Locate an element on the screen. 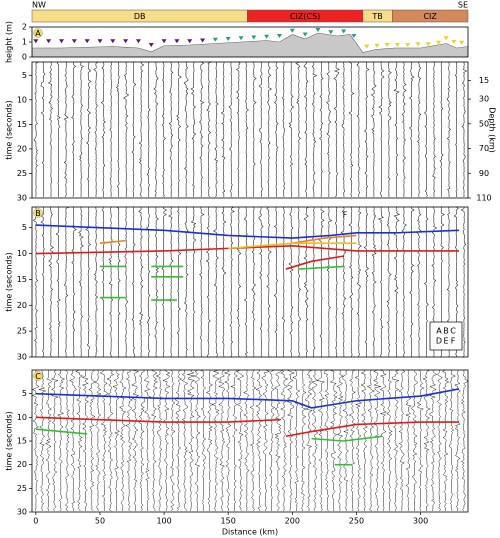 The width and height of the screenshot is (500, 538). y2-axis-label: Depth (km) is located at coordinates (492, 130).